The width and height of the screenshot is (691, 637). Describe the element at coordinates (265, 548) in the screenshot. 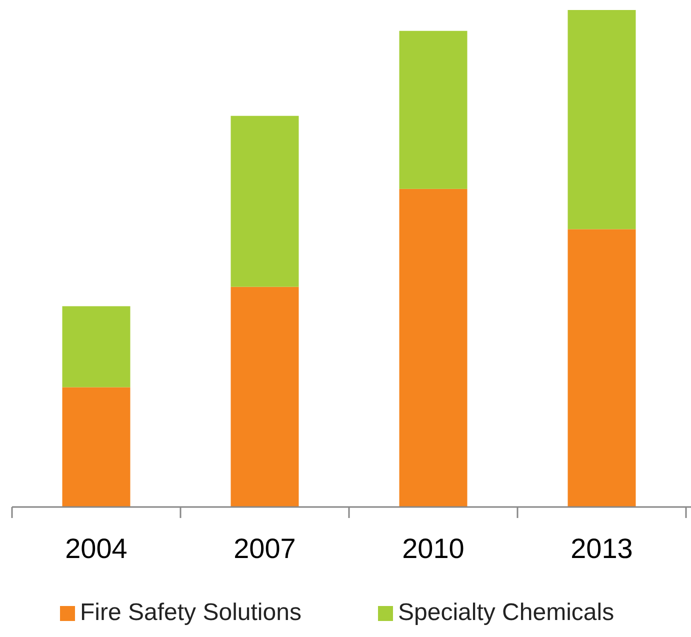

I see `x-tick-label: 2007` at that location.